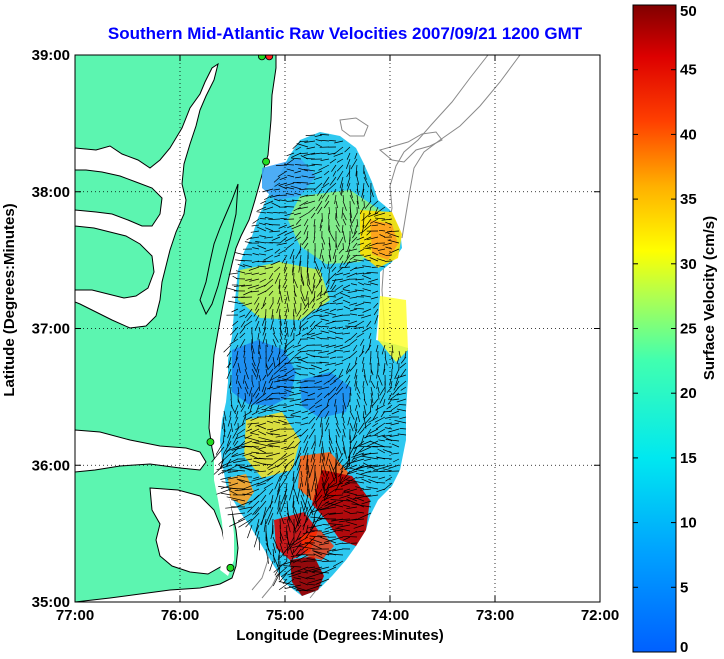 The width and height of the screenshot is (724, 659). What do you see at coordinates (654, 328) in the screenshot?
I see `colorbar` at bounding box center [654, 328].